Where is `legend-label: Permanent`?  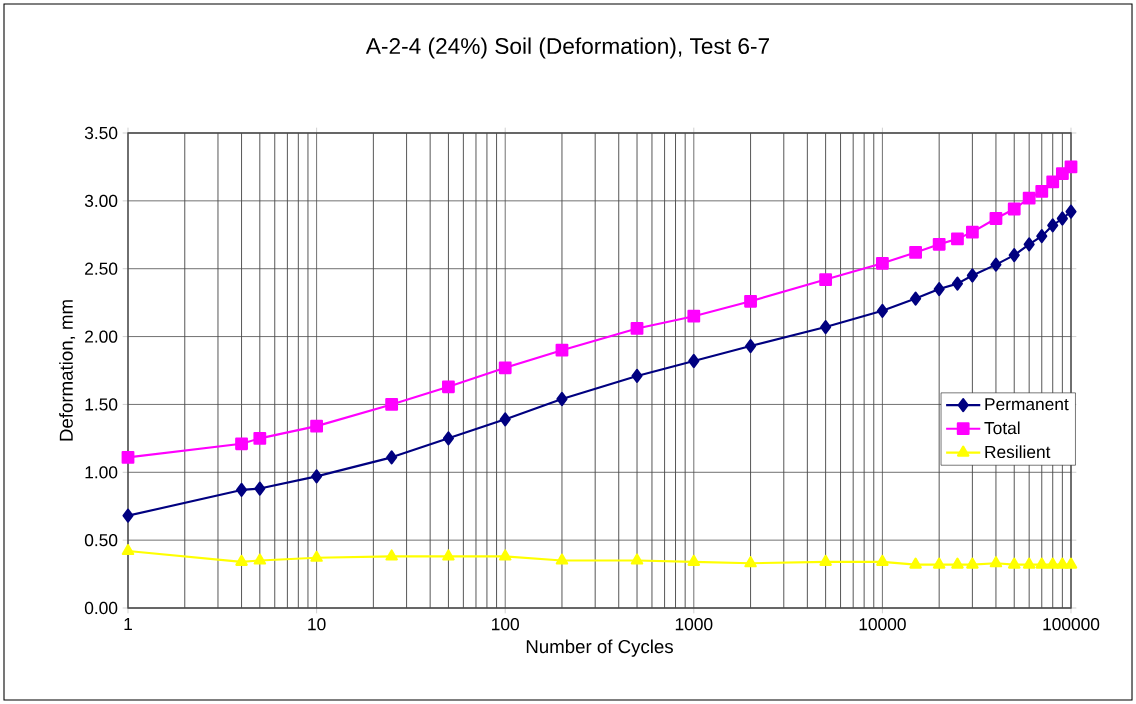
legend-label: Permanent is located at coordinates (1027, 404).